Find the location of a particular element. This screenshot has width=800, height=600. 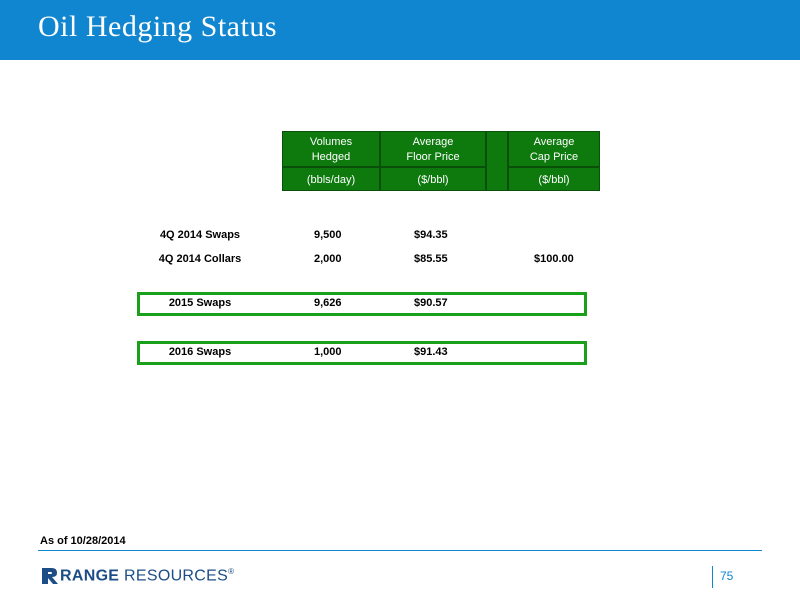

logo-rest: RESOURCES is located at coordinates (174, 576).